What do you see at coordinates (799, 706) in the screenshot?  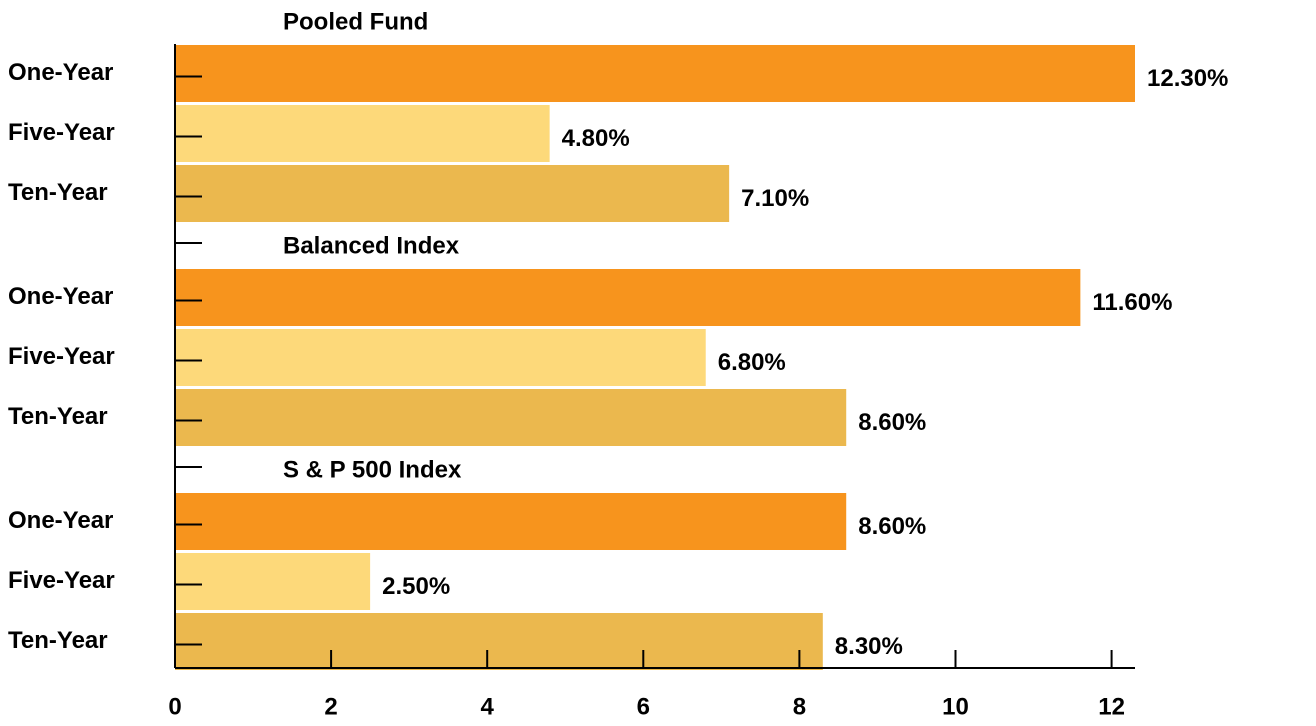 I see `x-tick-label: 8` at bounding box center [799, 706].